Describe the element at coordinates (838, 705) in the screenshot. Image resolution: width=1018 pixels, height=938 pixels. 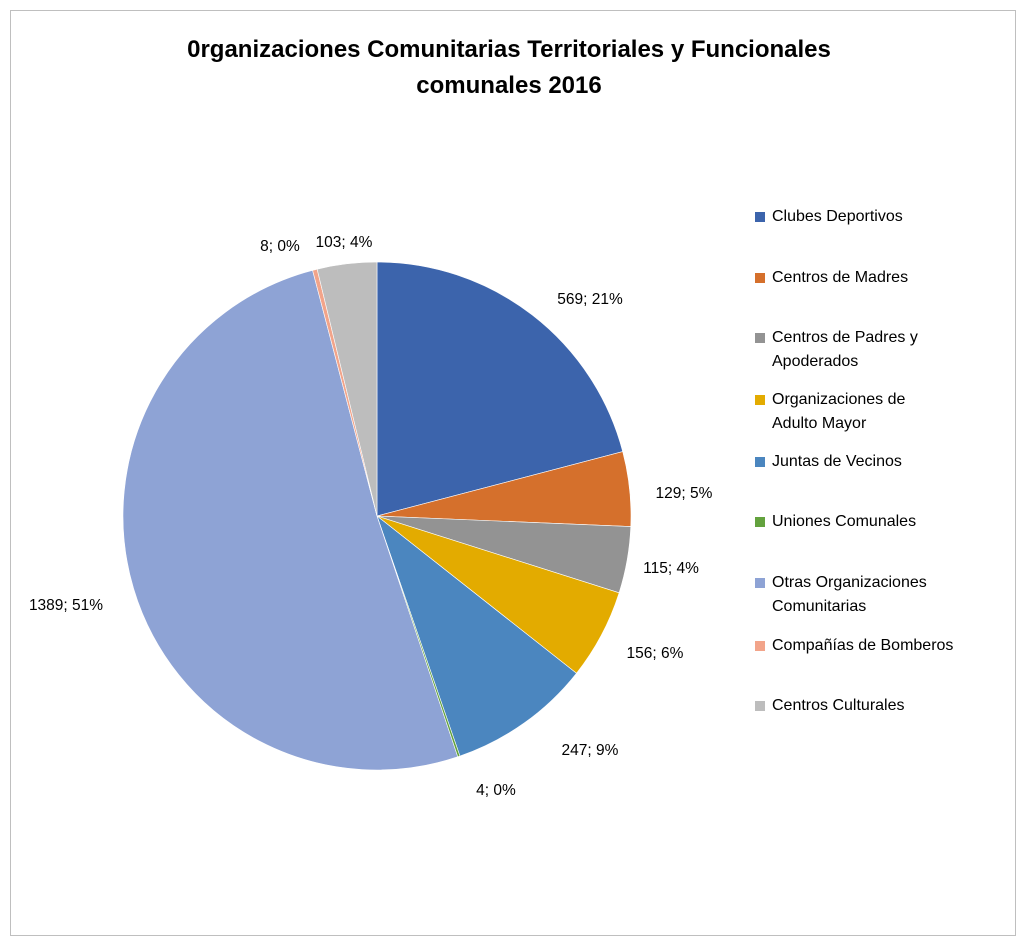
I see `legend-label: Centros Culturales` at that location.